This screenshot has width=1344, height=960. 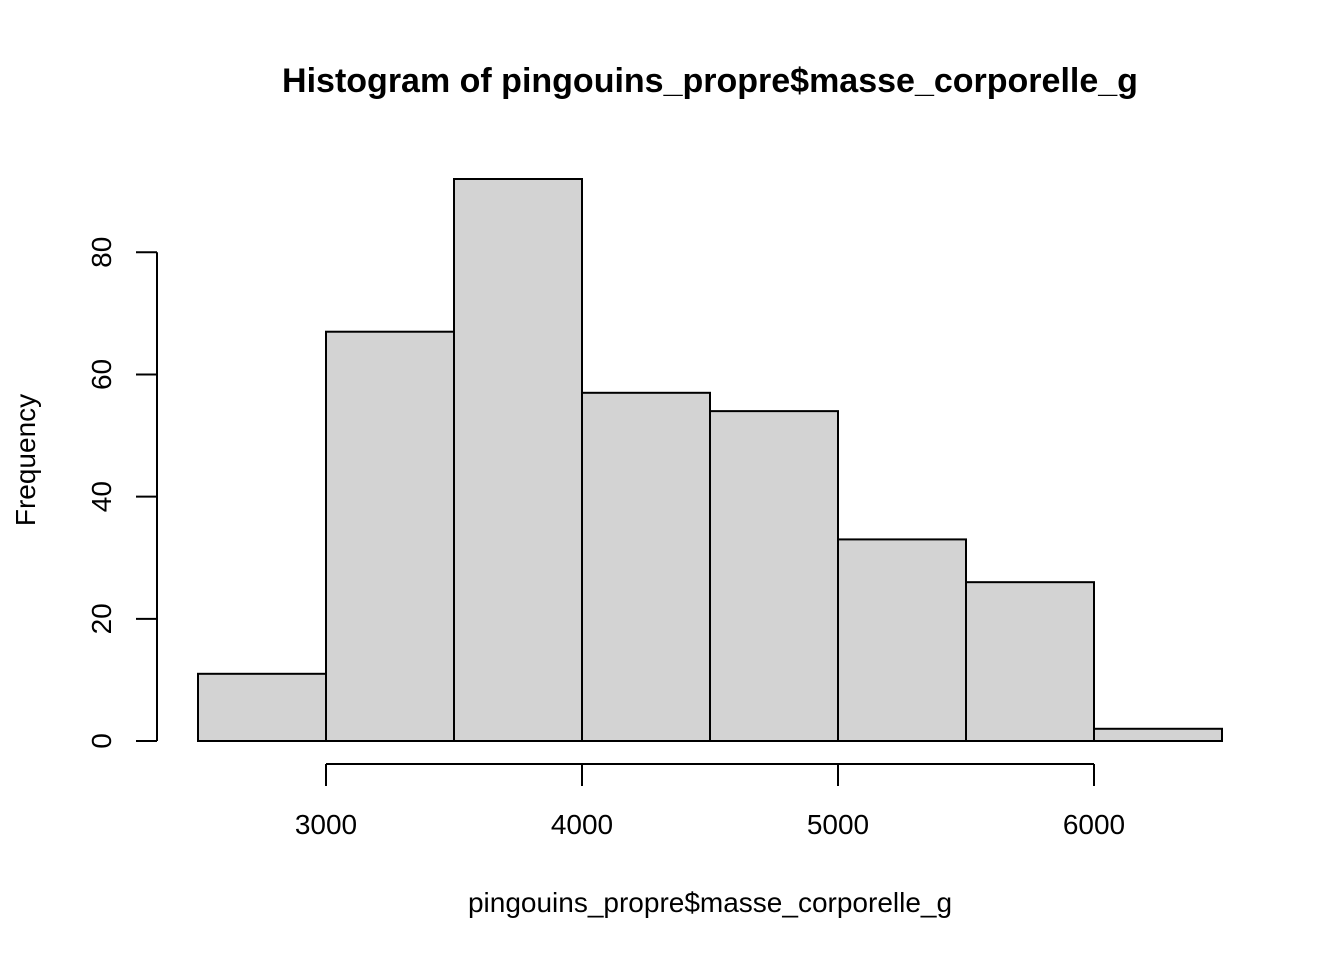 I want to click on y-tick-label: 0, so click(x=101, y=741).